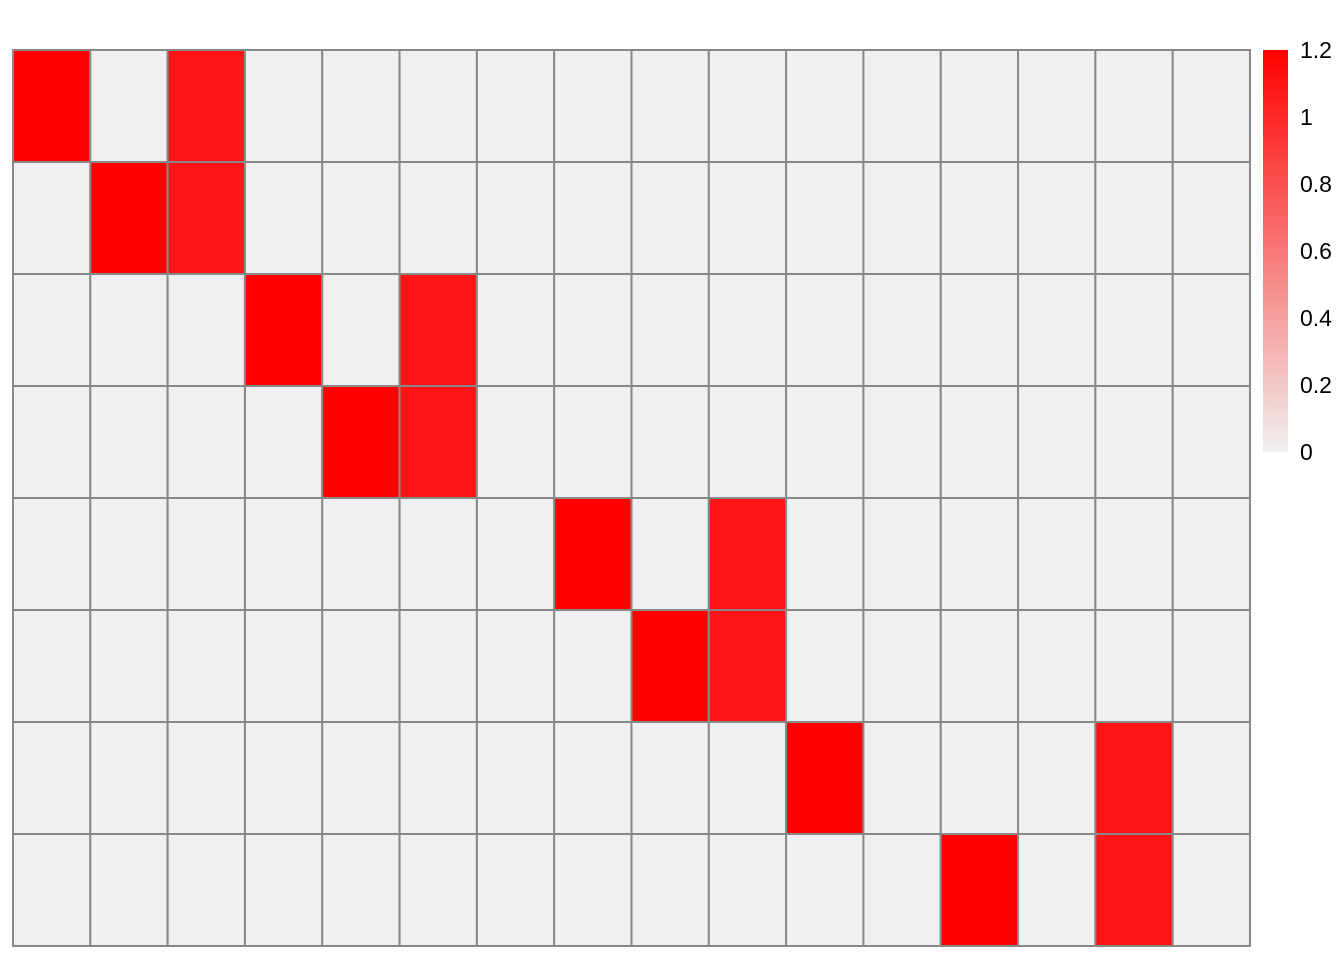  What do you see at coordinates (1211, 666) in the screenshot?
I see `heatmap-cell-r6-c16` at bounding box center [1211, 666].